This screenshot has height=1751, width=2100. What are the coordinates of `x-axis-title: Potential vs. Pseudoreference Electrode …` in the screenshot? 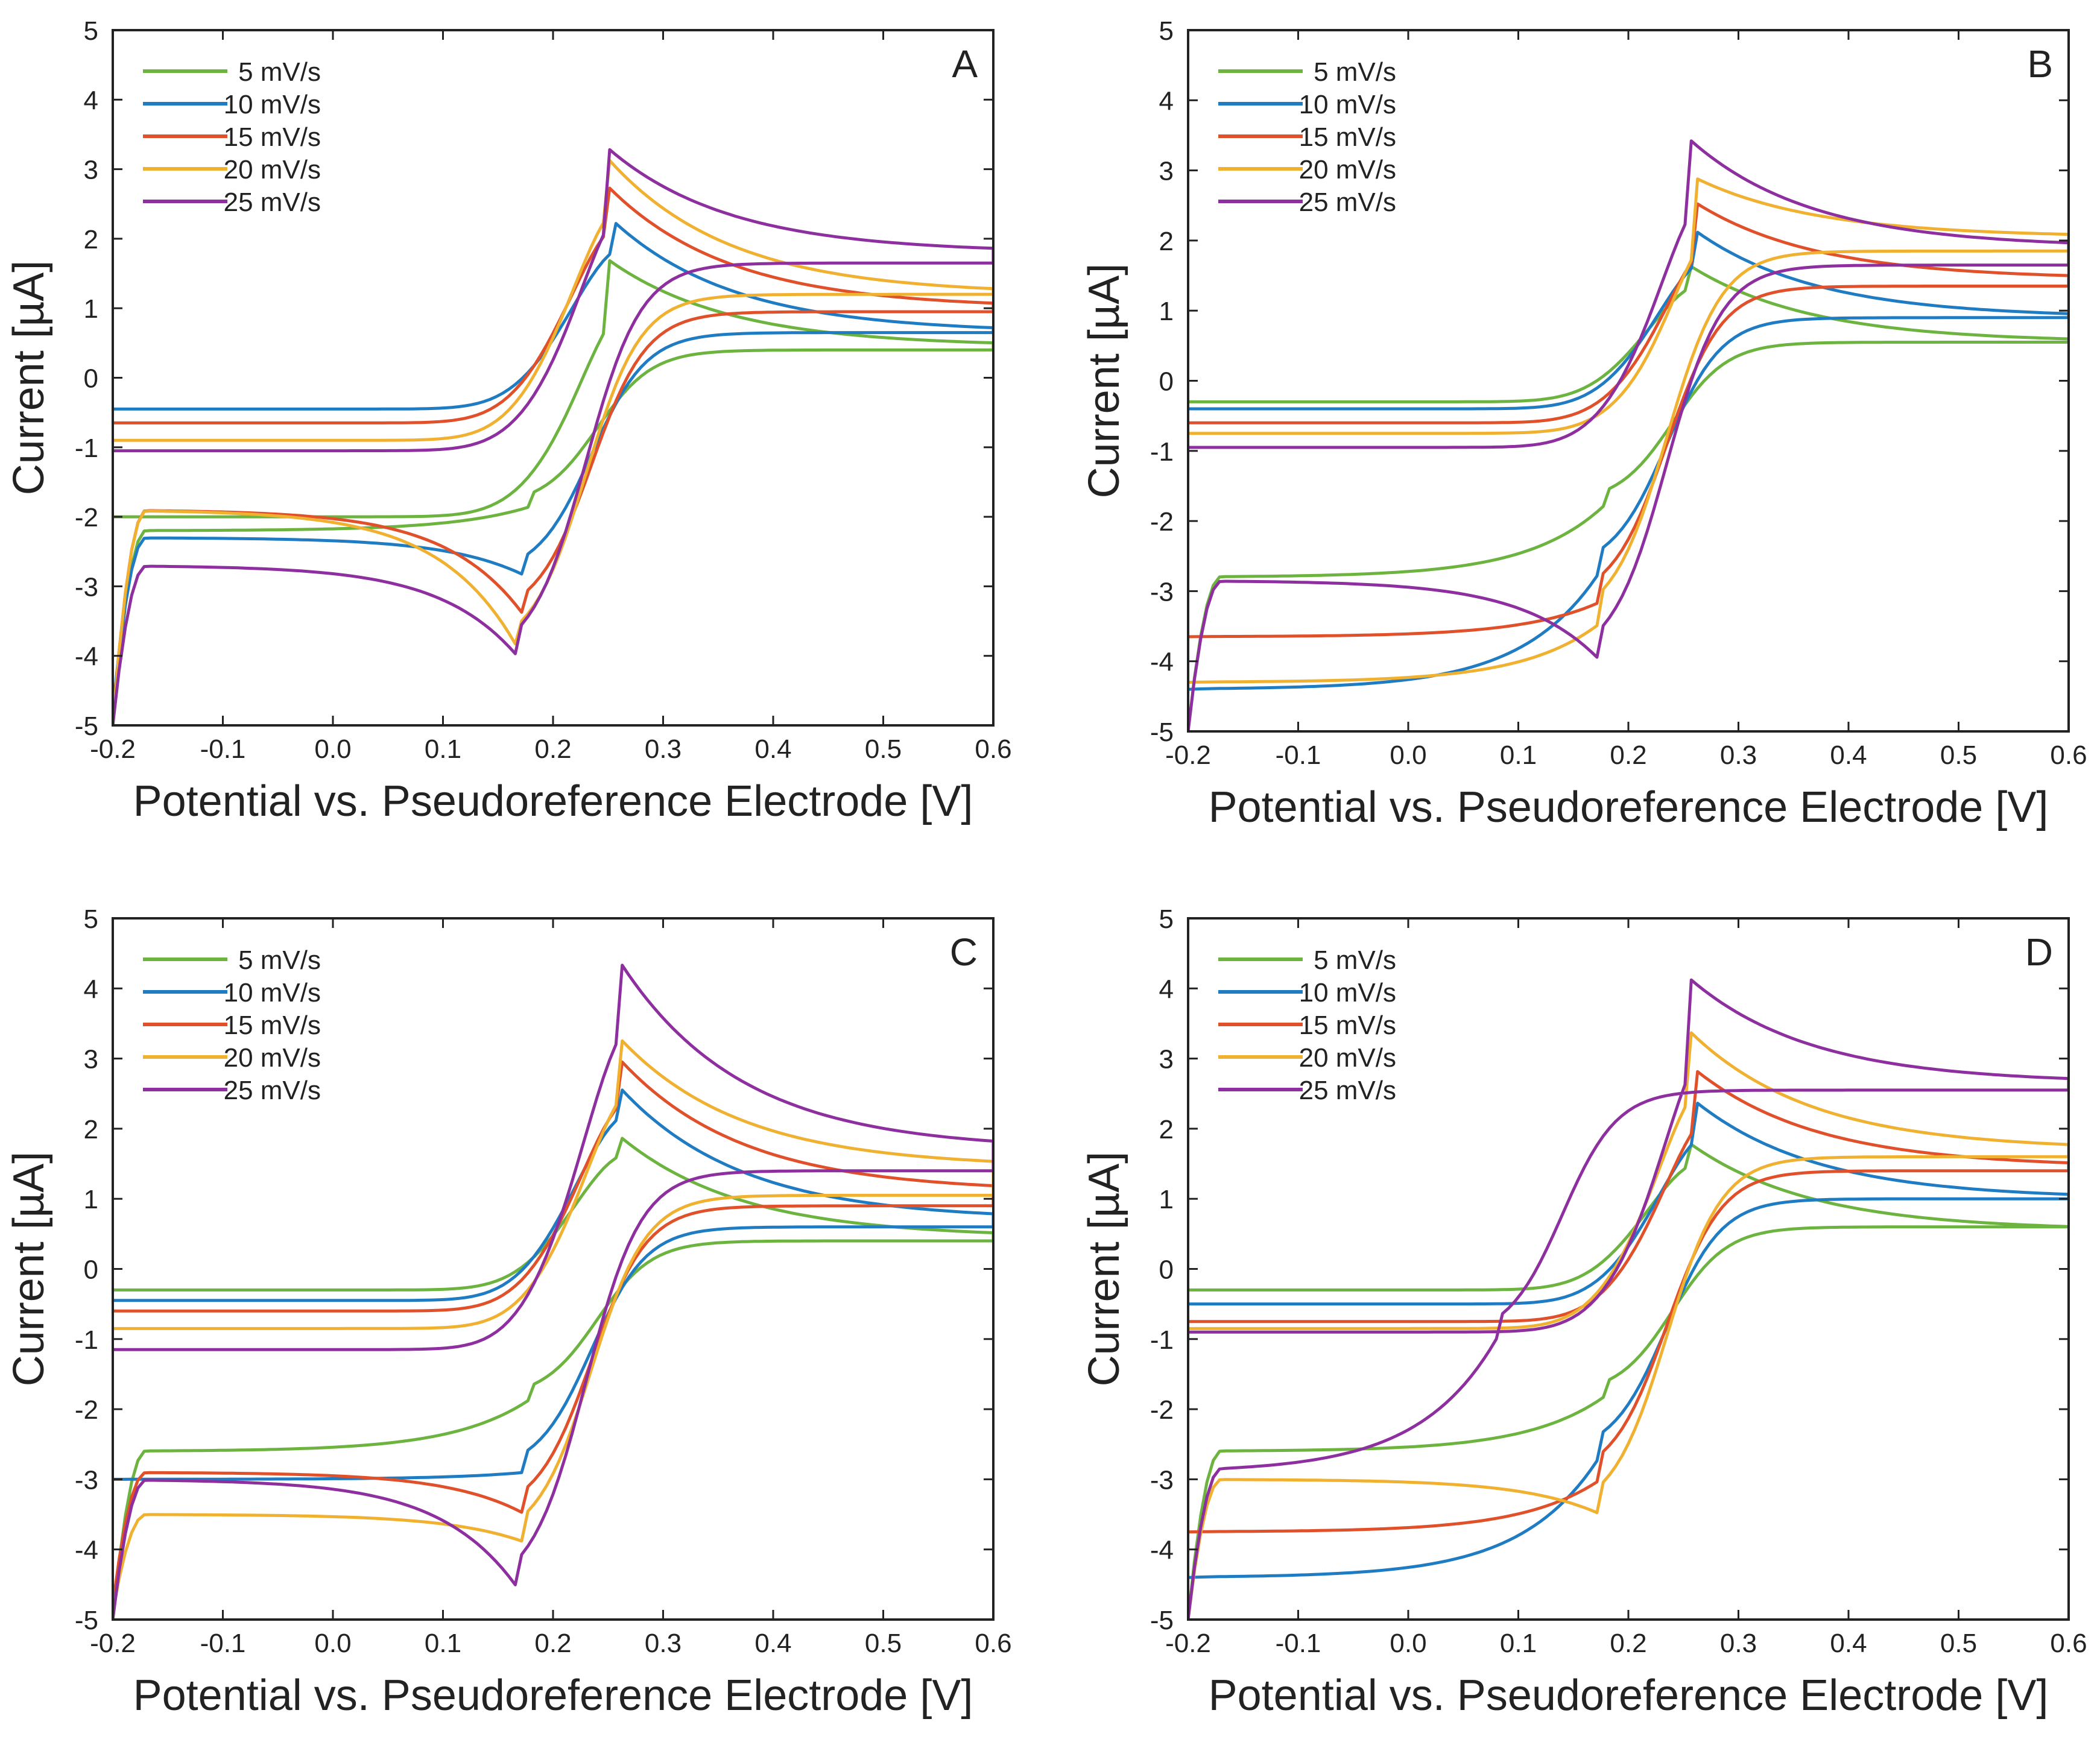 It's located at (553, 1695).